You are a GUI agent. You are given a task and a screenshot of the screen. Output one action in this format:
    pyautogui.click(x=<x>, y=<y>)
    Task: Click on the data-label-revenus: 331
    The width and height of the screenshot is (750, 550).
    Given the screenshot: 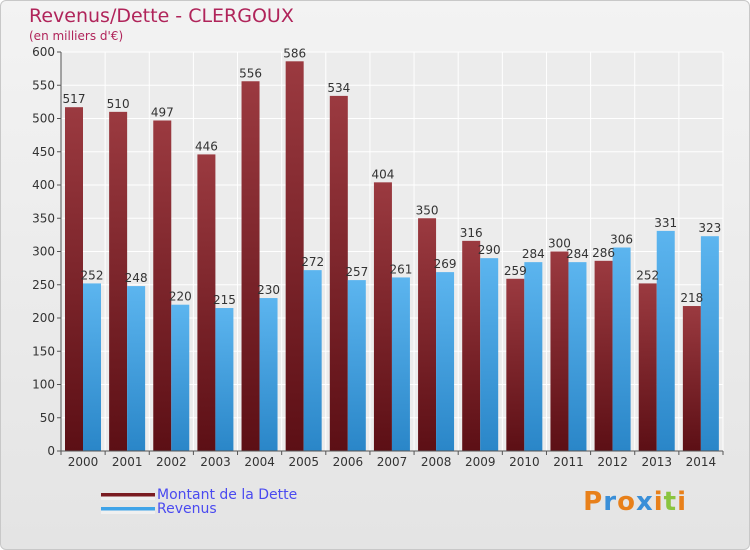 What is the action you would take?
    pyautogui.click(x=665, y=223)
    